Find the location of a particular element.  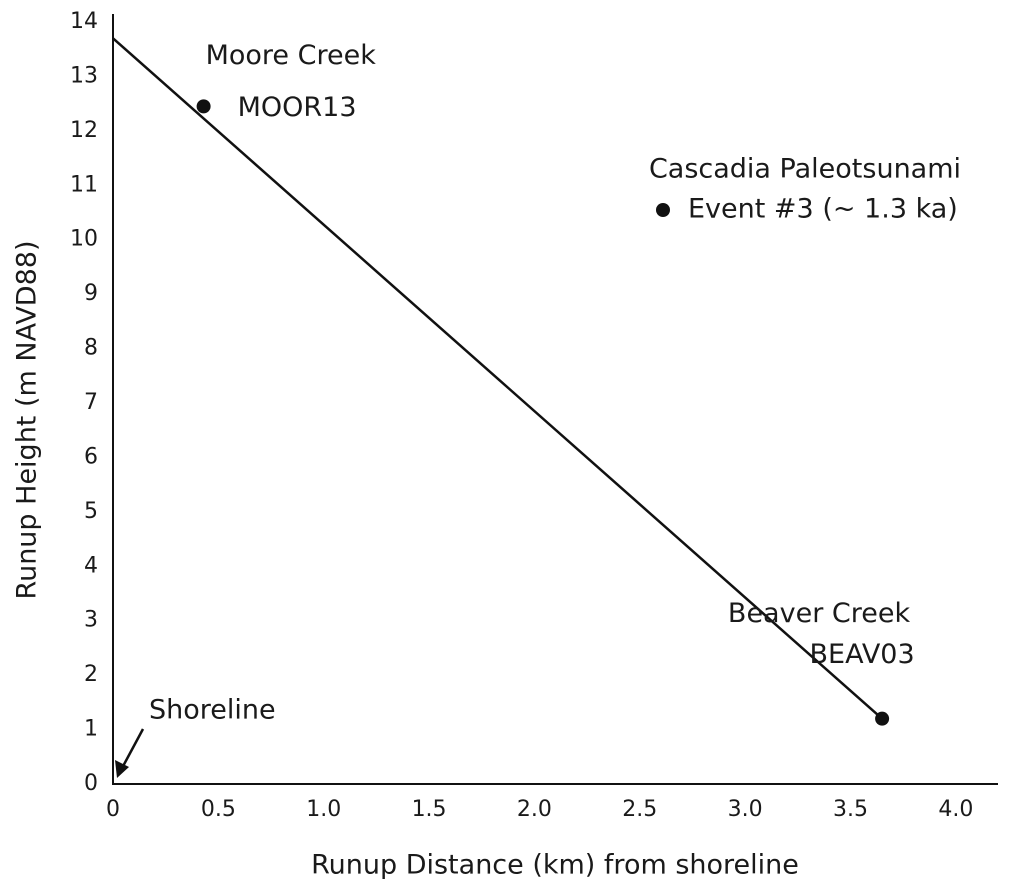

x-tick-label: 3.5 is located at coordinates (850, 809).